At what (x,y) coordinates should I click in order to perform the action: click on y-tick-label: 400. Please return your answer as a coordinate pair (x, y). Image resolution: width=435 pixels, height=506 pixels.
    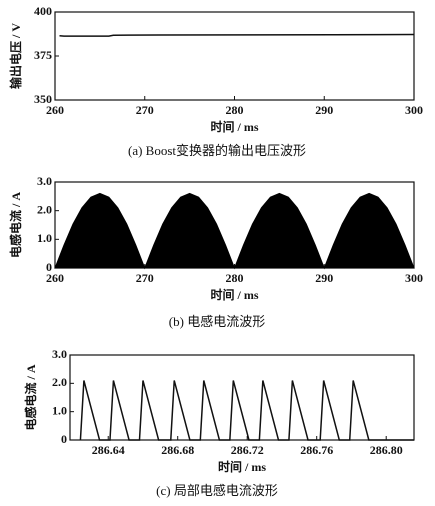
    Looking at the image, I should click on (43, 11).